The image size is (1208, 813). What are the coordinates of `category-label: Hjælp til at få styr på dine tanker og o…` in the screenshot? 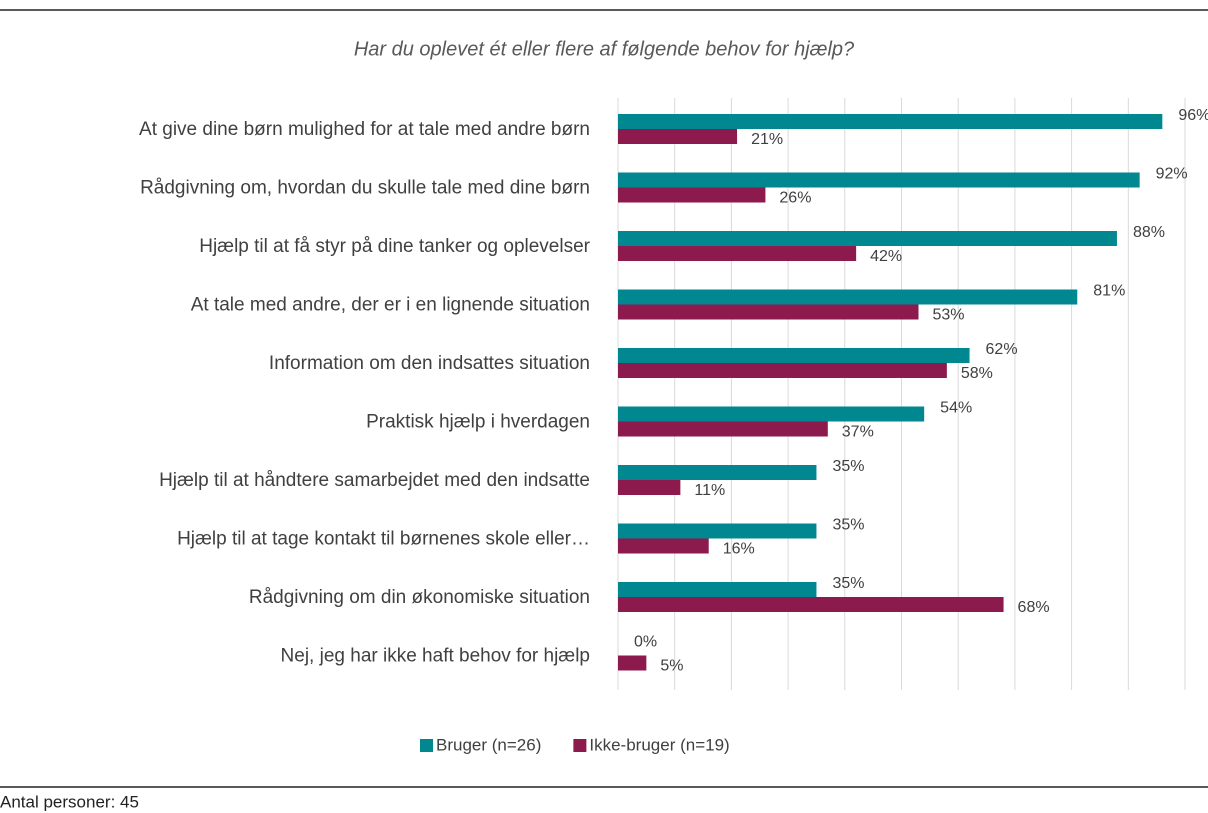 It's located at (394, 246).